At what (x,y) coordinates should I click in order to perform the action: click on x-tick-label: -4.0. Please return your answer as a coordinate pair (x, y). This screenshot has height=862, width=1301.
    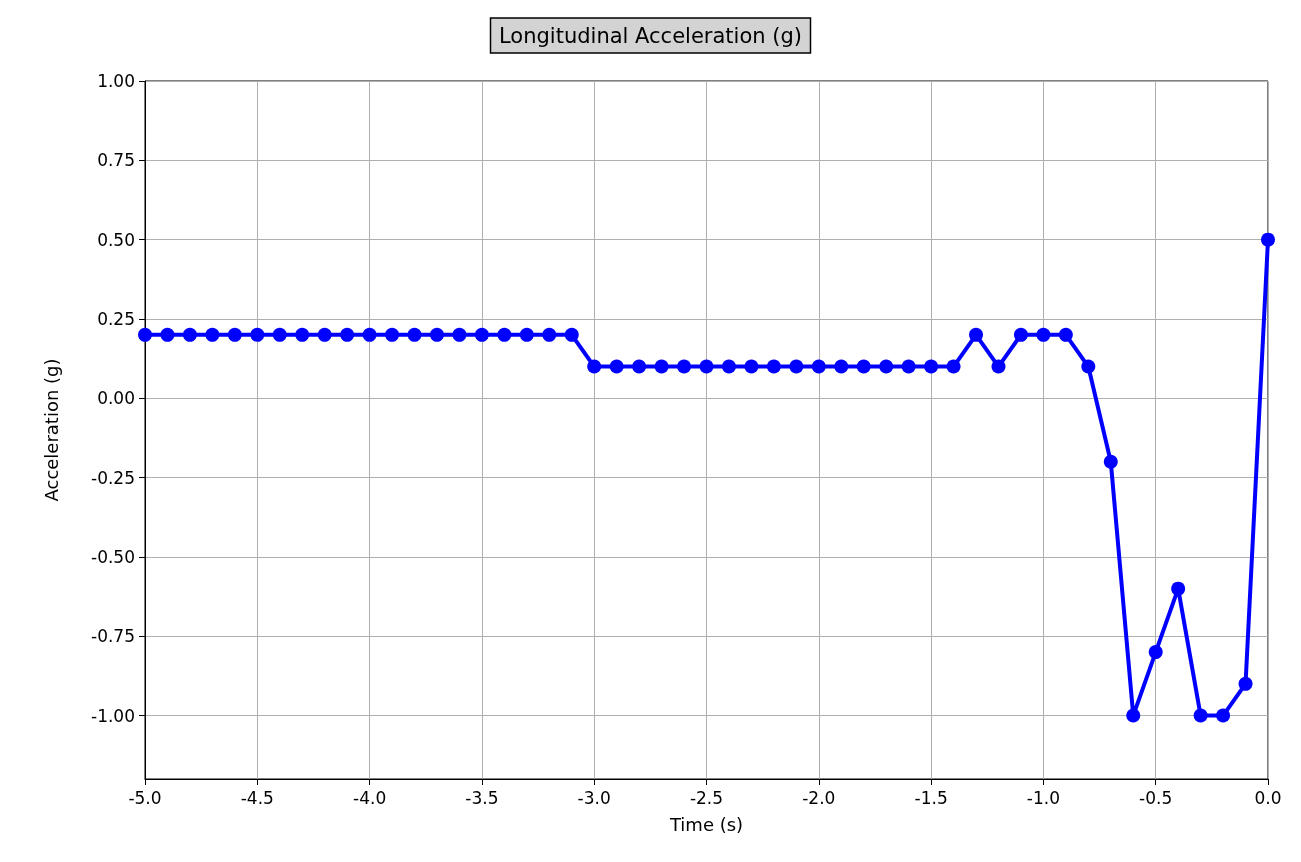
    Looking at the image, I should click on (370, 797).